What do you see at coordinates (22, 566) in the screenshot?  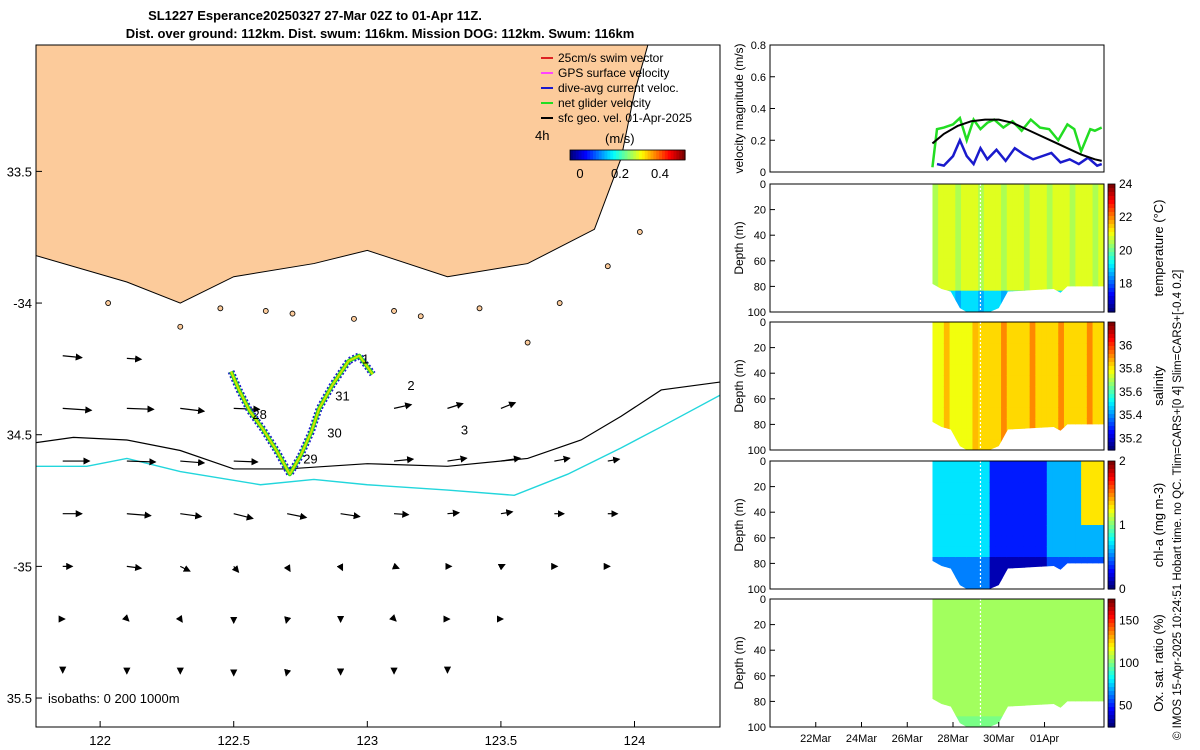 I see `y-tick-label: -35` at bounding box center [22, 566].